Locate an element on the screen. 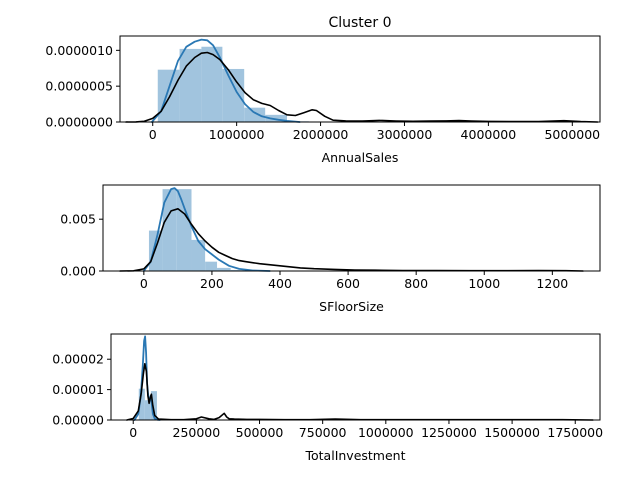  sfloorsize-x-tick-label: 1200 is located at coordinates (552, 283).